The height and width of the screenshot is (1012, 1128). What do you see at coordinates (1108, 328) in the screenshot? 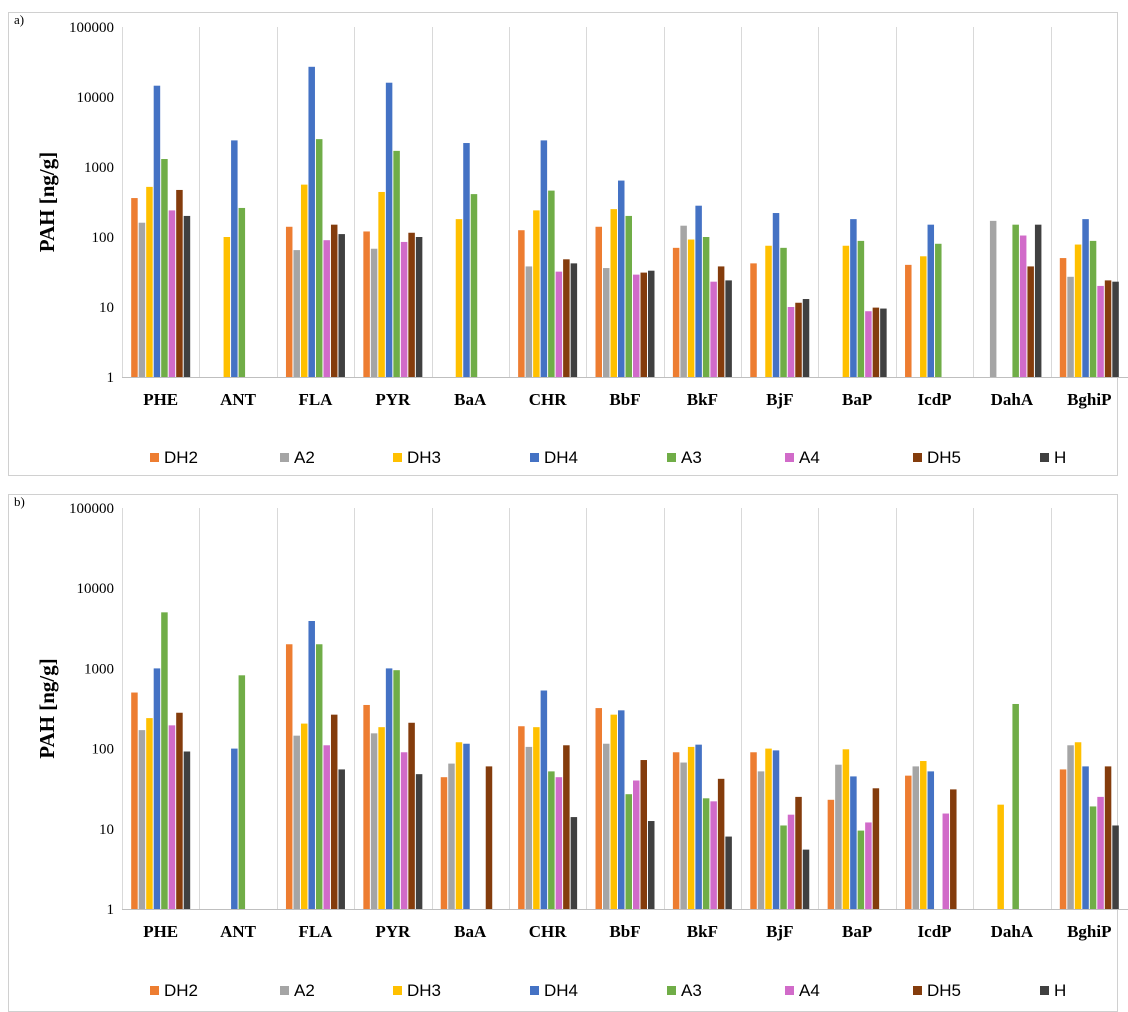
I see `bar-DH5-BghiP` at bounding box center [1108, 328].